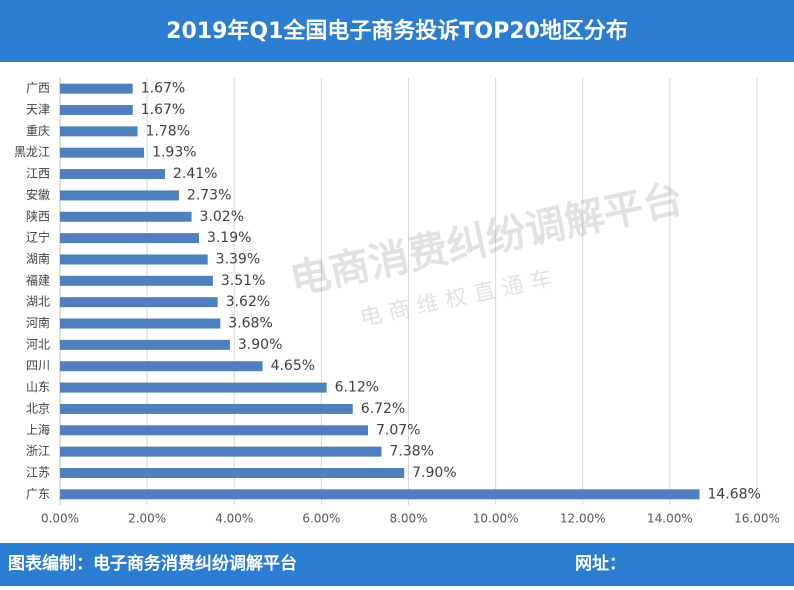  Describe the element at coordinates (411, 452) in the screenshot. I see `data-label: 7.38%` at that location.